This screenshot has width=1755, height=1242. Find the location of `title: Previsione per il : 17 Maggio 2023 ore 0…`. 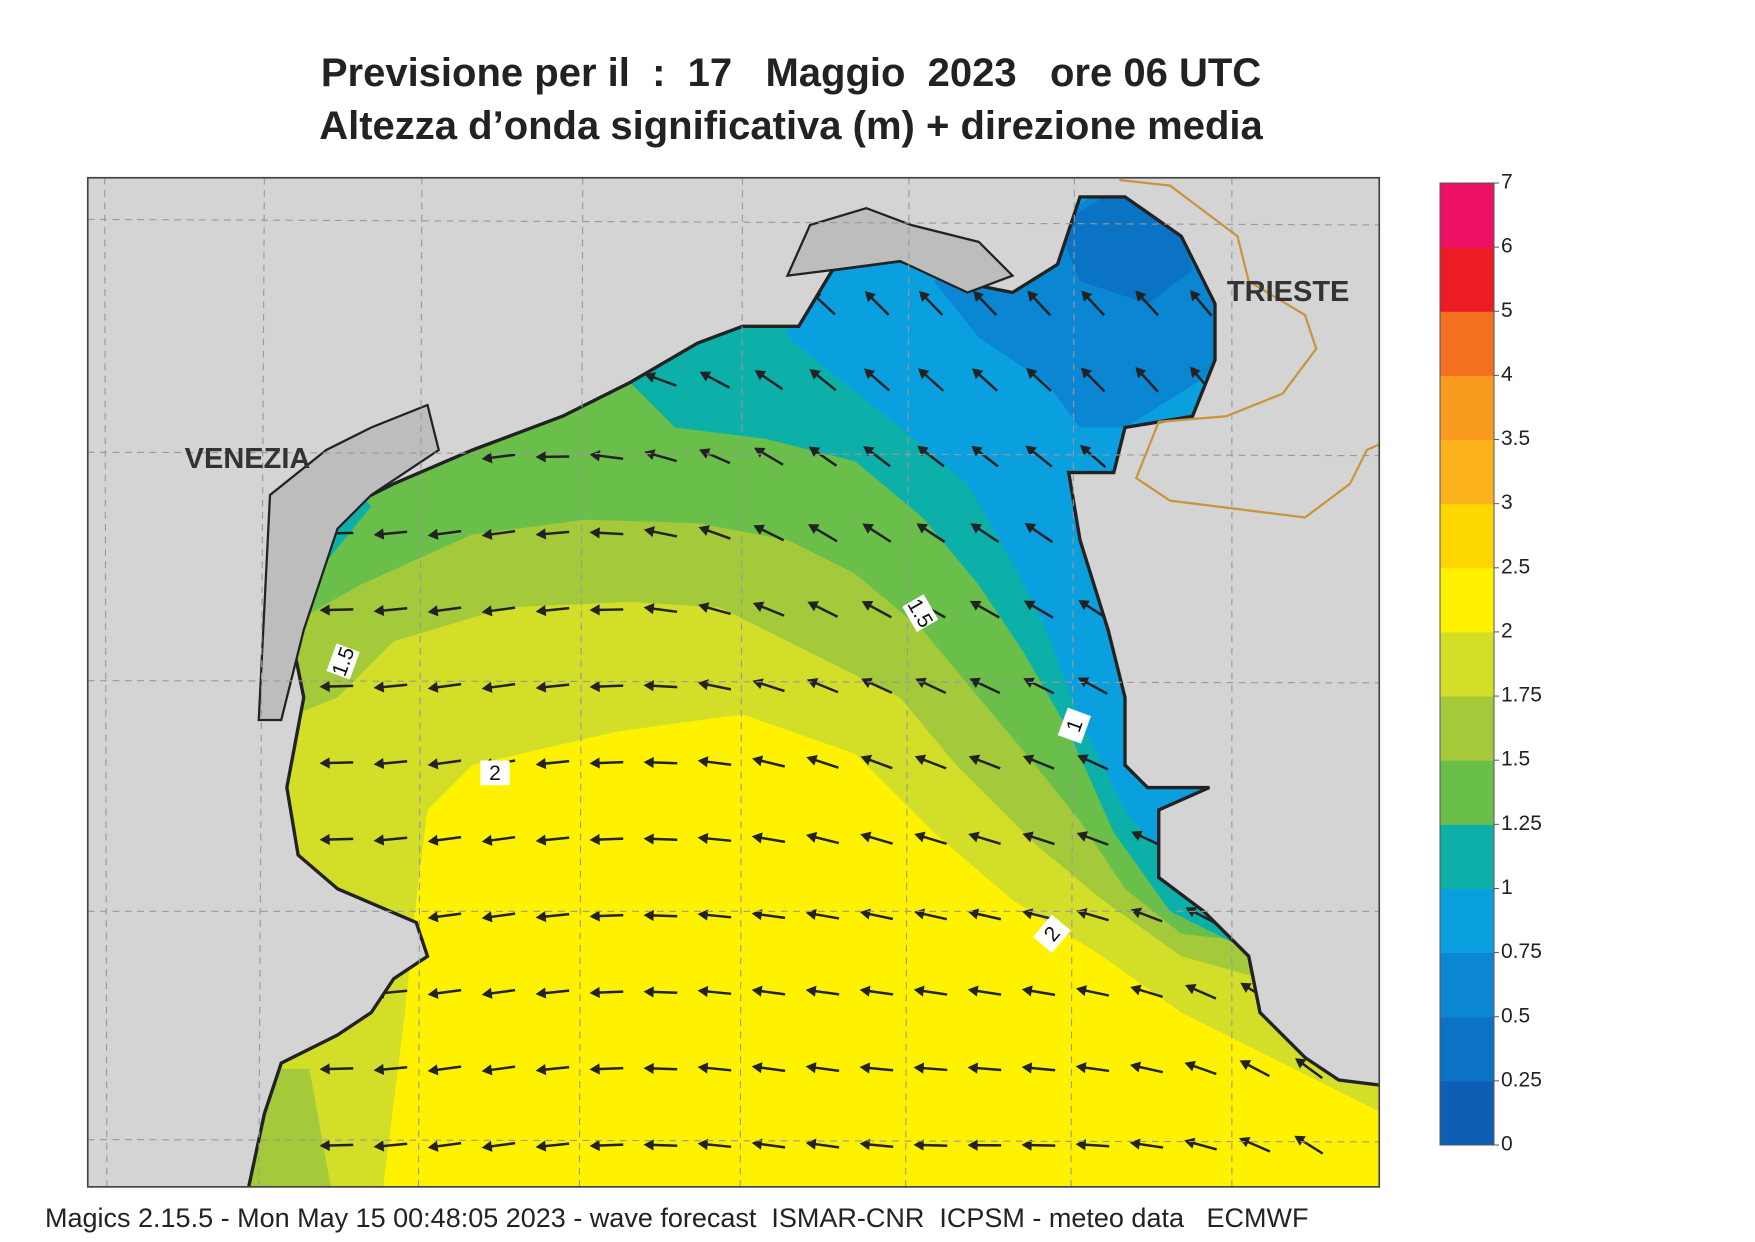

title: Previsione per il : 17 Maggio 2023 ore 0… is located at coordinates (791, 73).